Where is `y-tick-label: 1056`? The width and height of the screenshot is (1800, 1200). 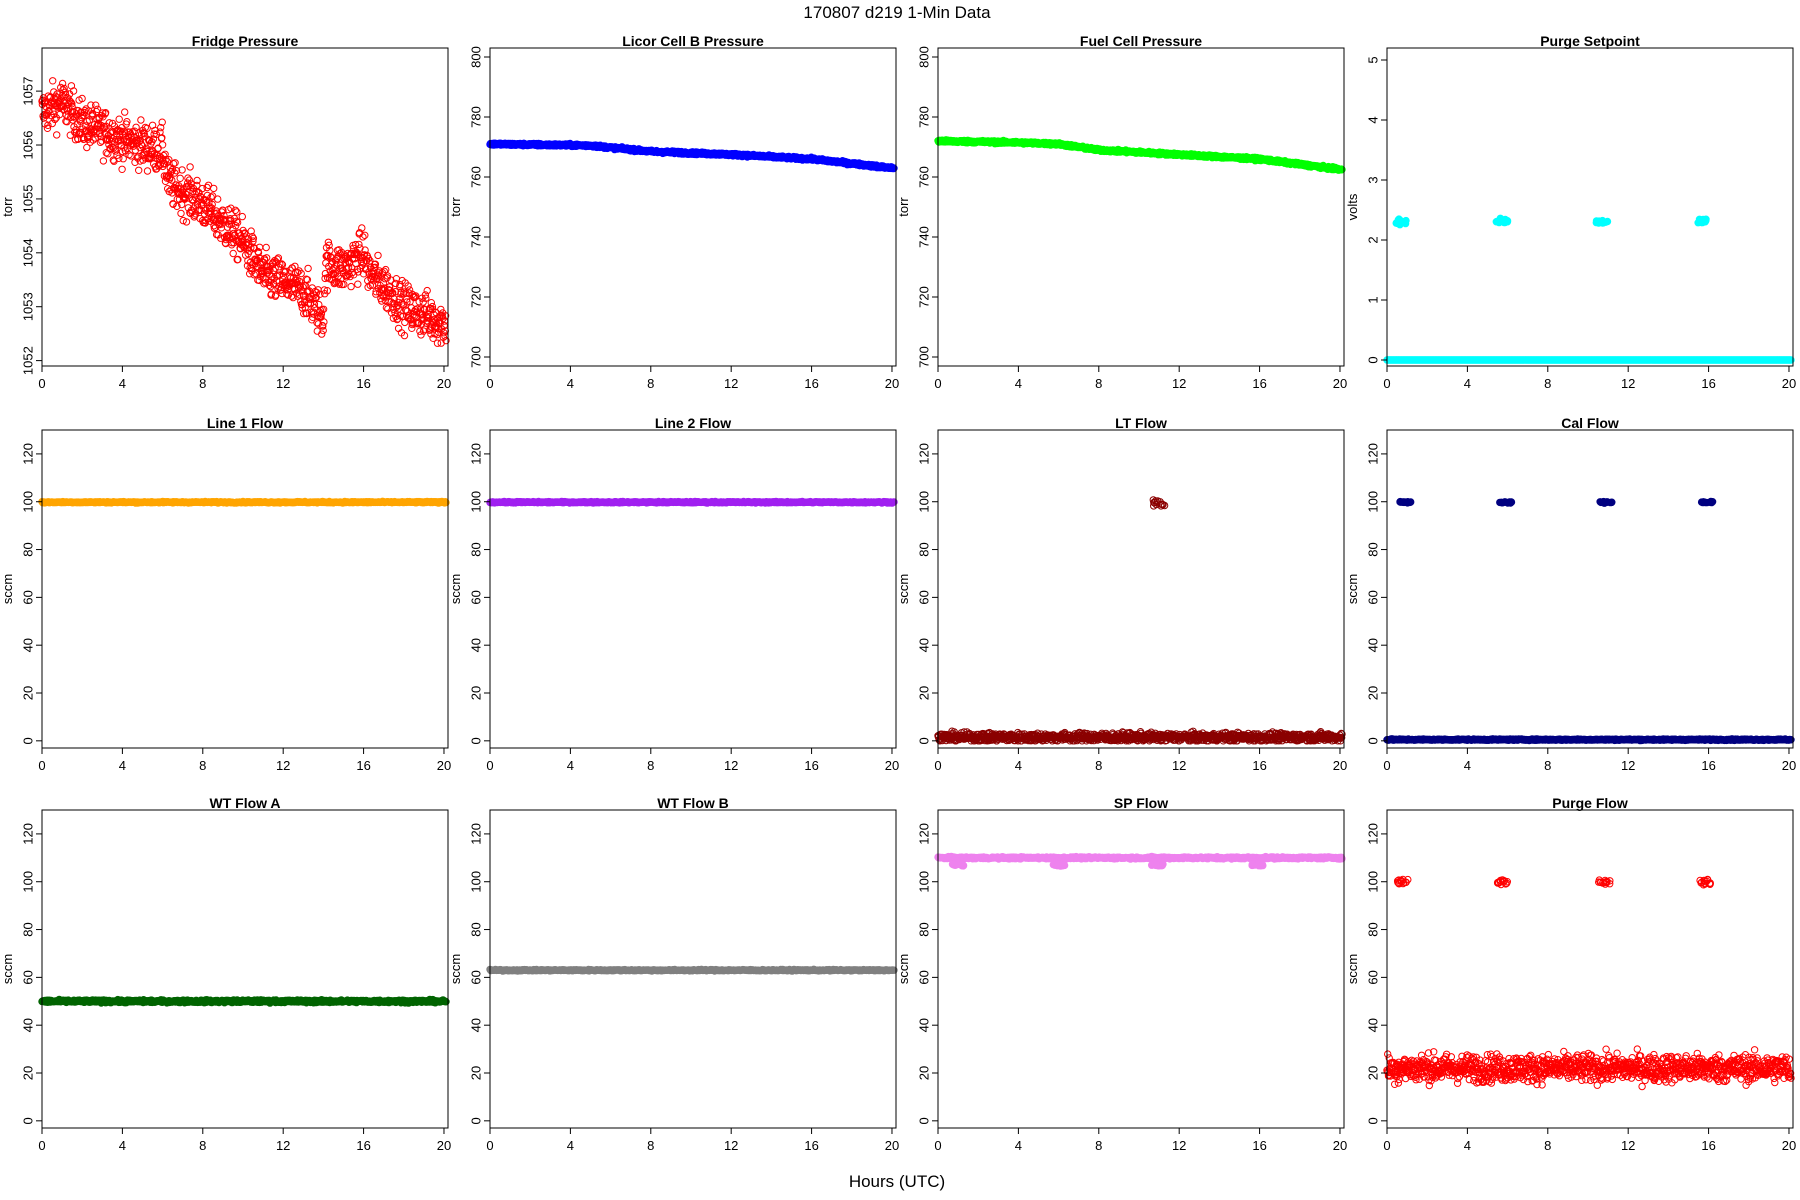
y-tick-label: 1056 is located at coordinates (27, 145).